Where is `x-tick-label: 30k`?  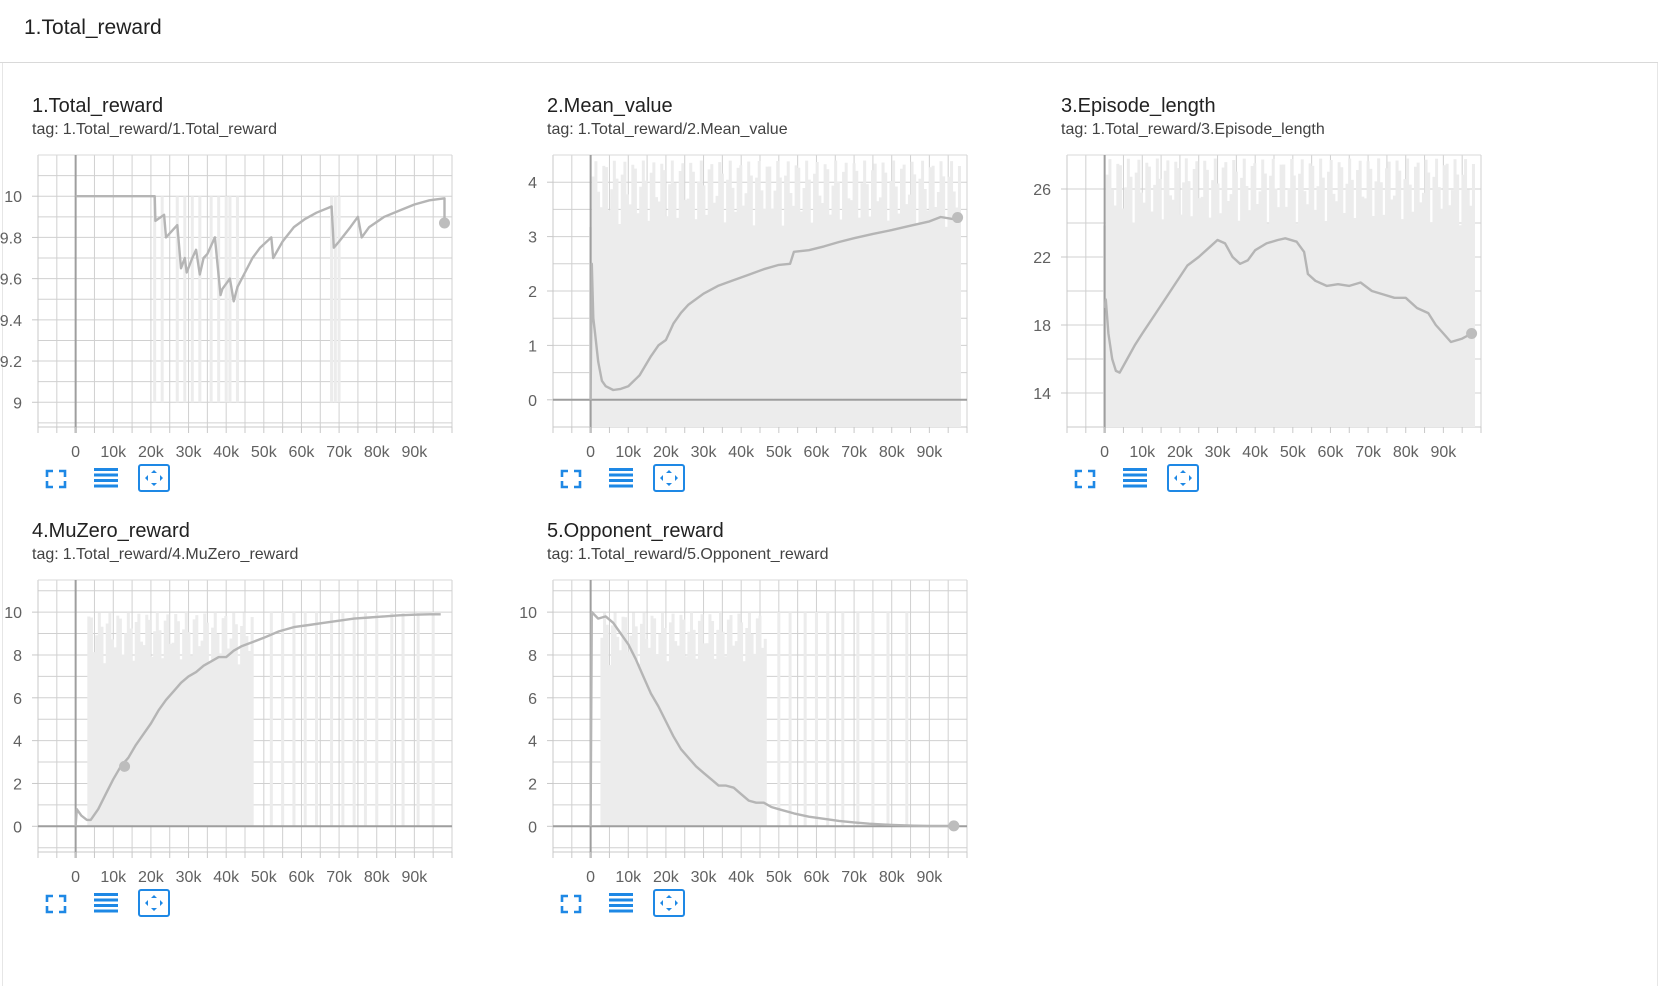
x-tick-label: 30k is located at coordinates (704, 452).